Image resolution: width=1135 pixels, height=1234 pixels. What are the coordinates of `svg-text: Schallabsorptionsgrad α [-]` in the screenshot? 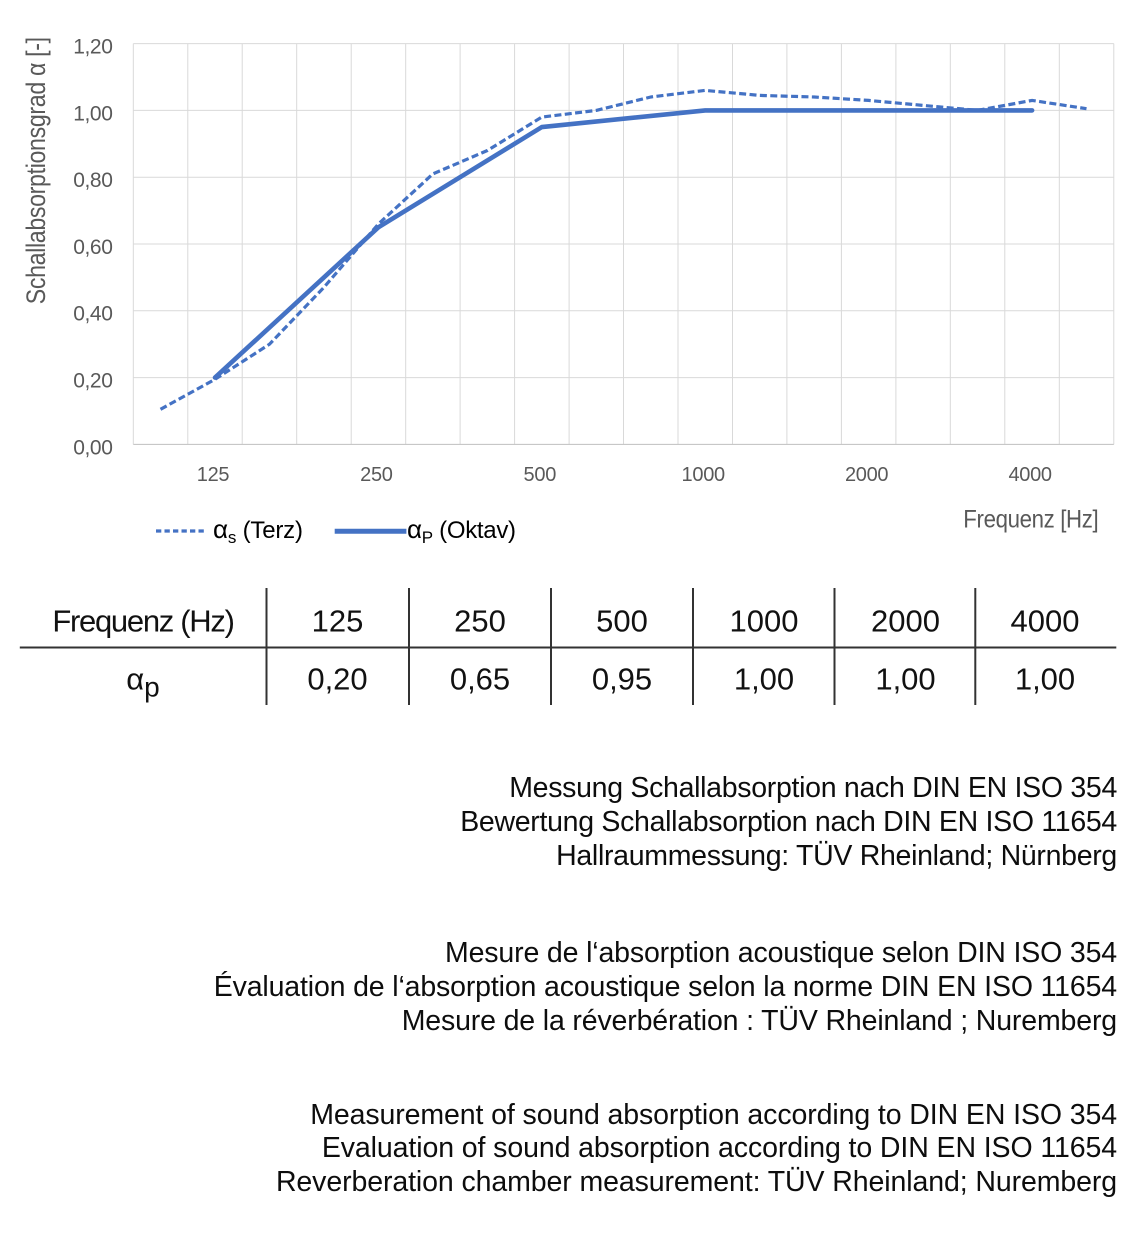 It's located at (36, 170).